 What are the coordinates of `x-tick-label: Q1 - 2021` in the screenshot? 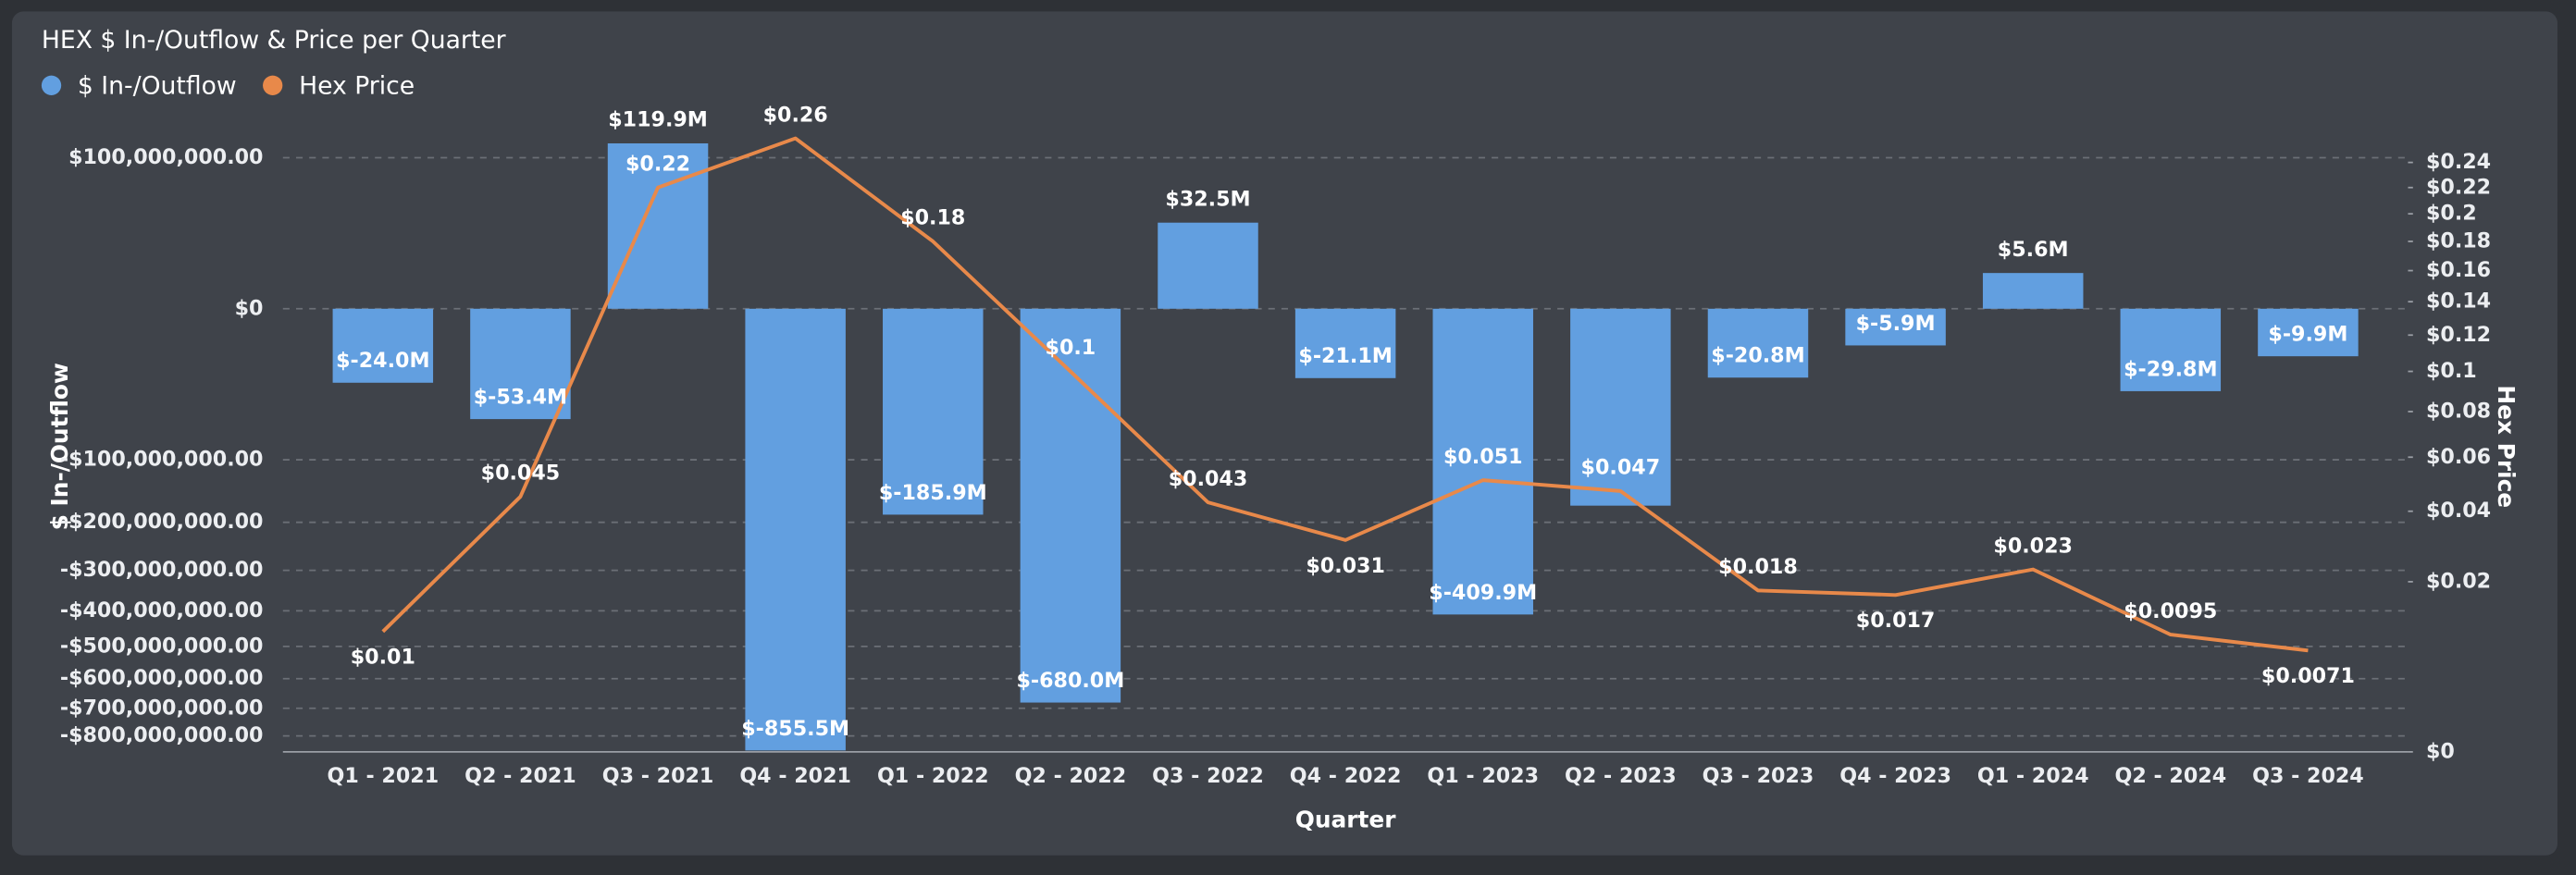 It's located at (384, 776).